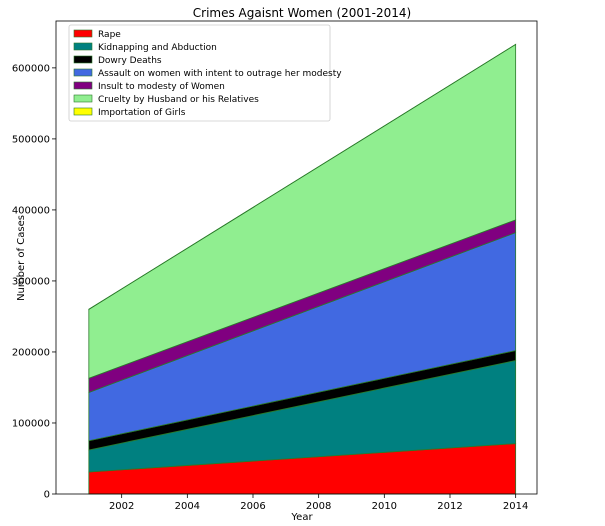 The height and width of the screenshot is (526, 605). I want to click on legend-swatch-cruelty-by-husband-or-his-relatives, so click(83, 98).